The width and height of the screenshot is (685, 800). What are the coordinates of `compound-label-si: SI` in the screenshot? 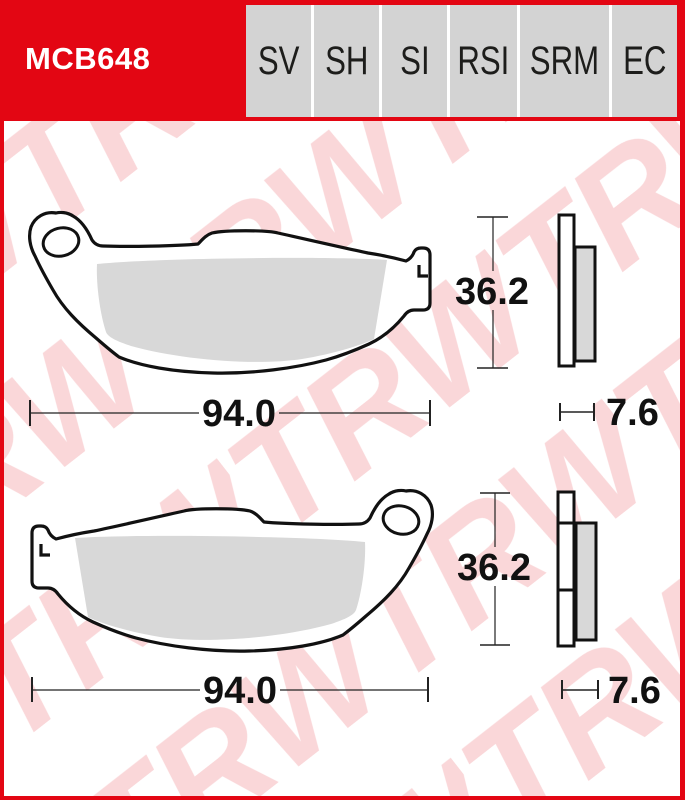 It's located at (415, 60).